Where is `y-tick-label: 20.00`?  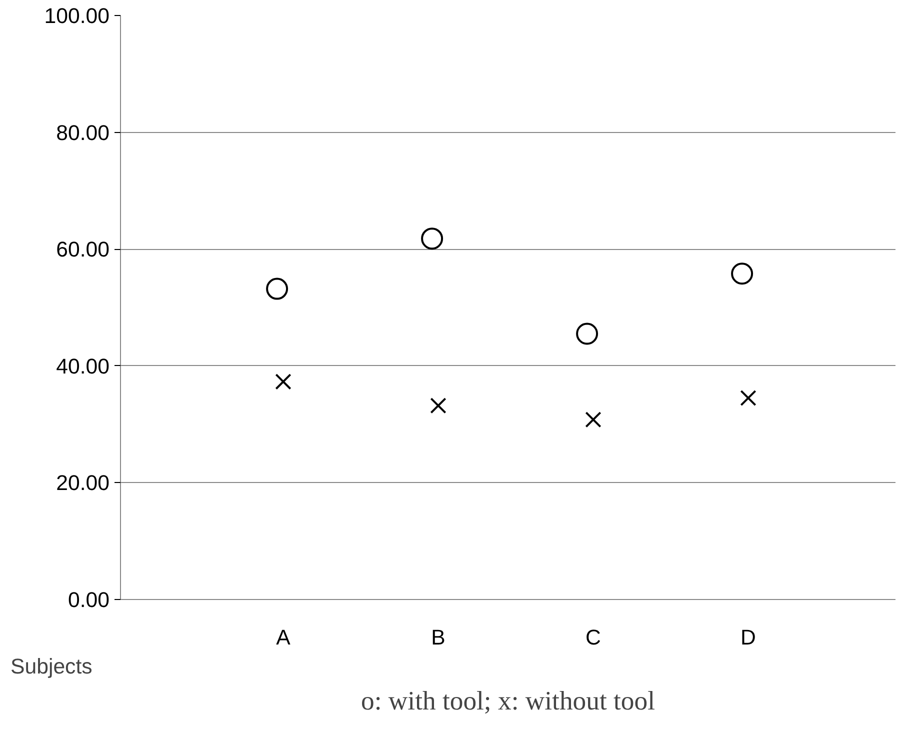
y-tick-label: 20.00 is located at coordinates (83, 483).